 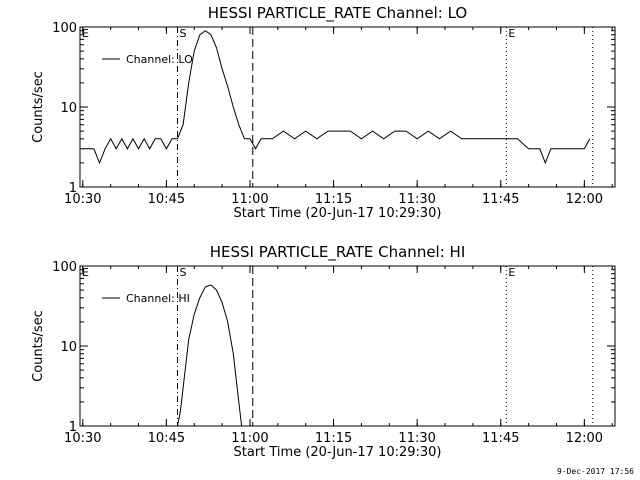 What do you see at coordinates (595, 471) in the screenshot?
I see `footer-timestamp: 9-Dec-2017 17:56` at bounding box center [595, 471].